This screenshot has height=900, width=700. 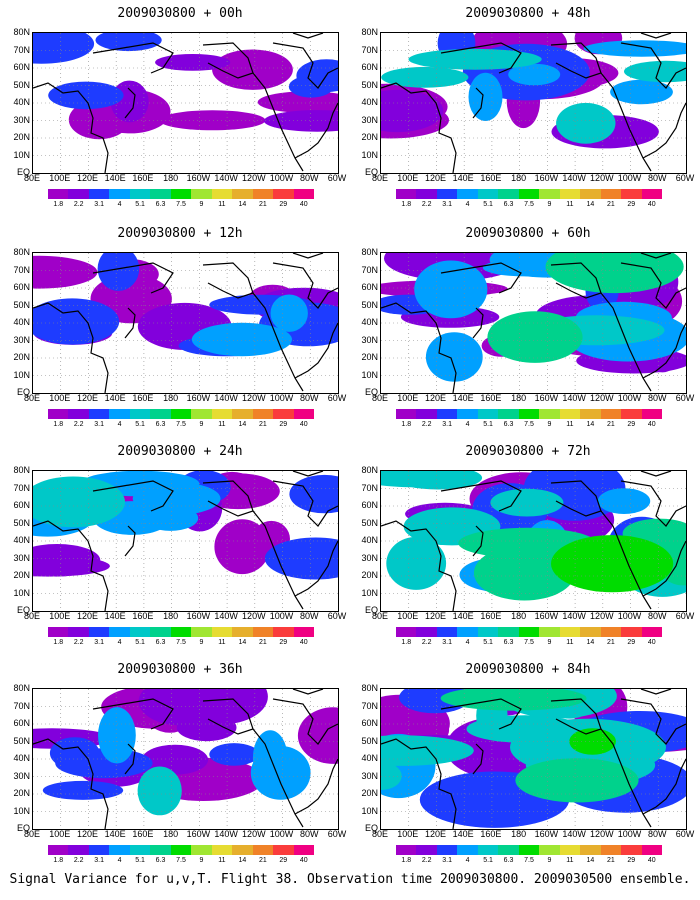 I want to click on lon-tick-label: 160W, so click(x=546, y=834).